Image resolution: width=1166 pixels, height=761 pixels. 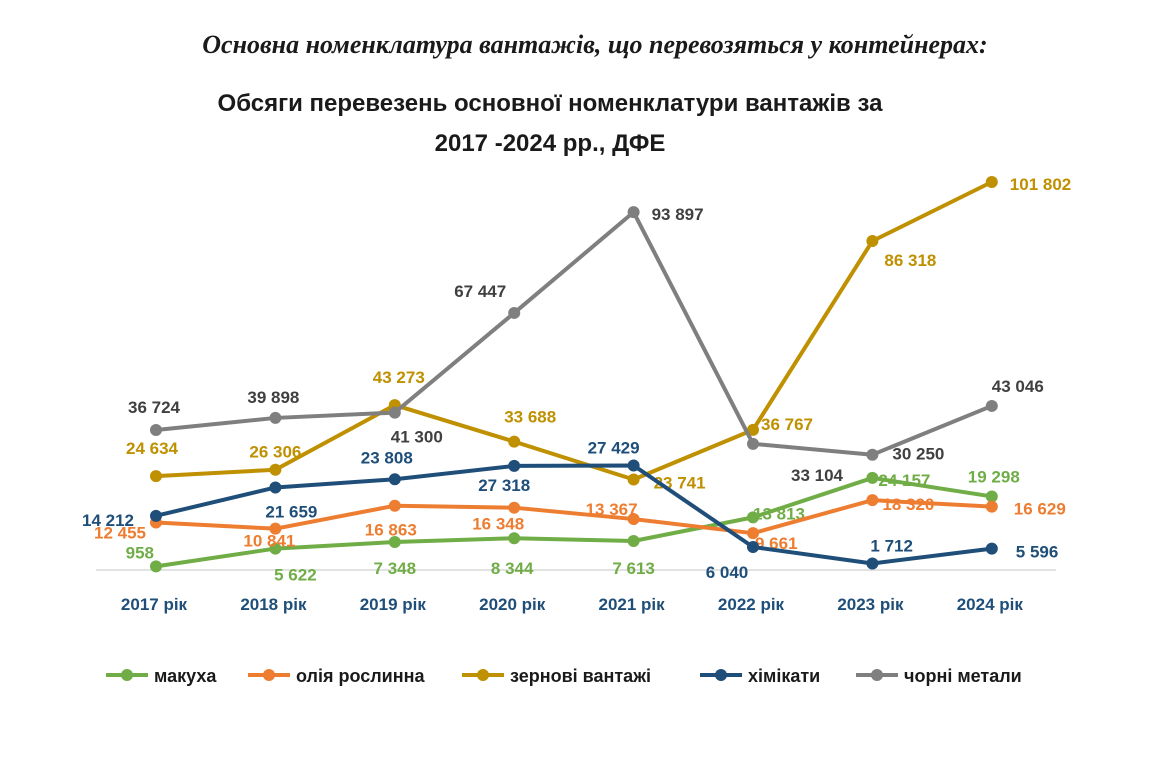 I want to click on data-label: 27 318, so click(x=504, y=485).